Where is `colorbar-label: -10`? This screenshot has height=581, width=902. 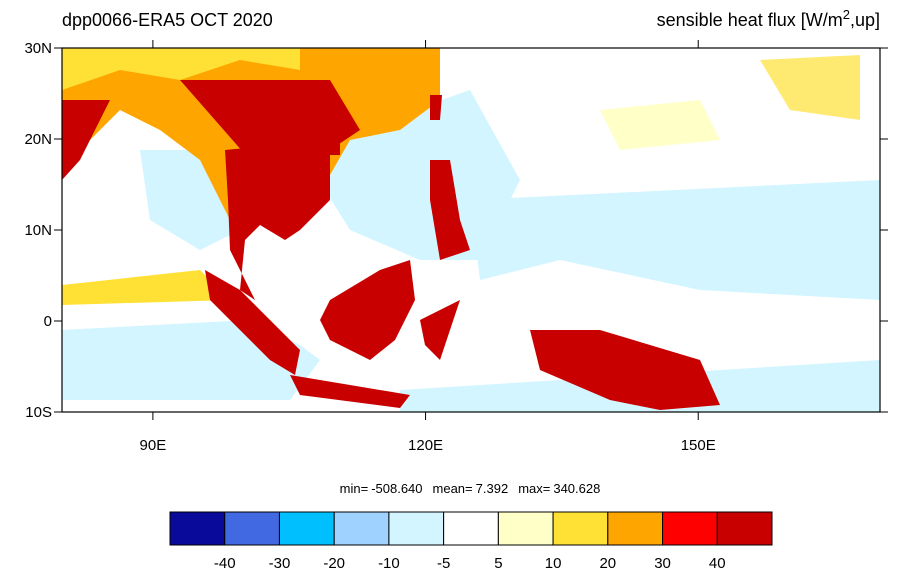
colorbar-label: -10 is located at coordinates (389, 563).